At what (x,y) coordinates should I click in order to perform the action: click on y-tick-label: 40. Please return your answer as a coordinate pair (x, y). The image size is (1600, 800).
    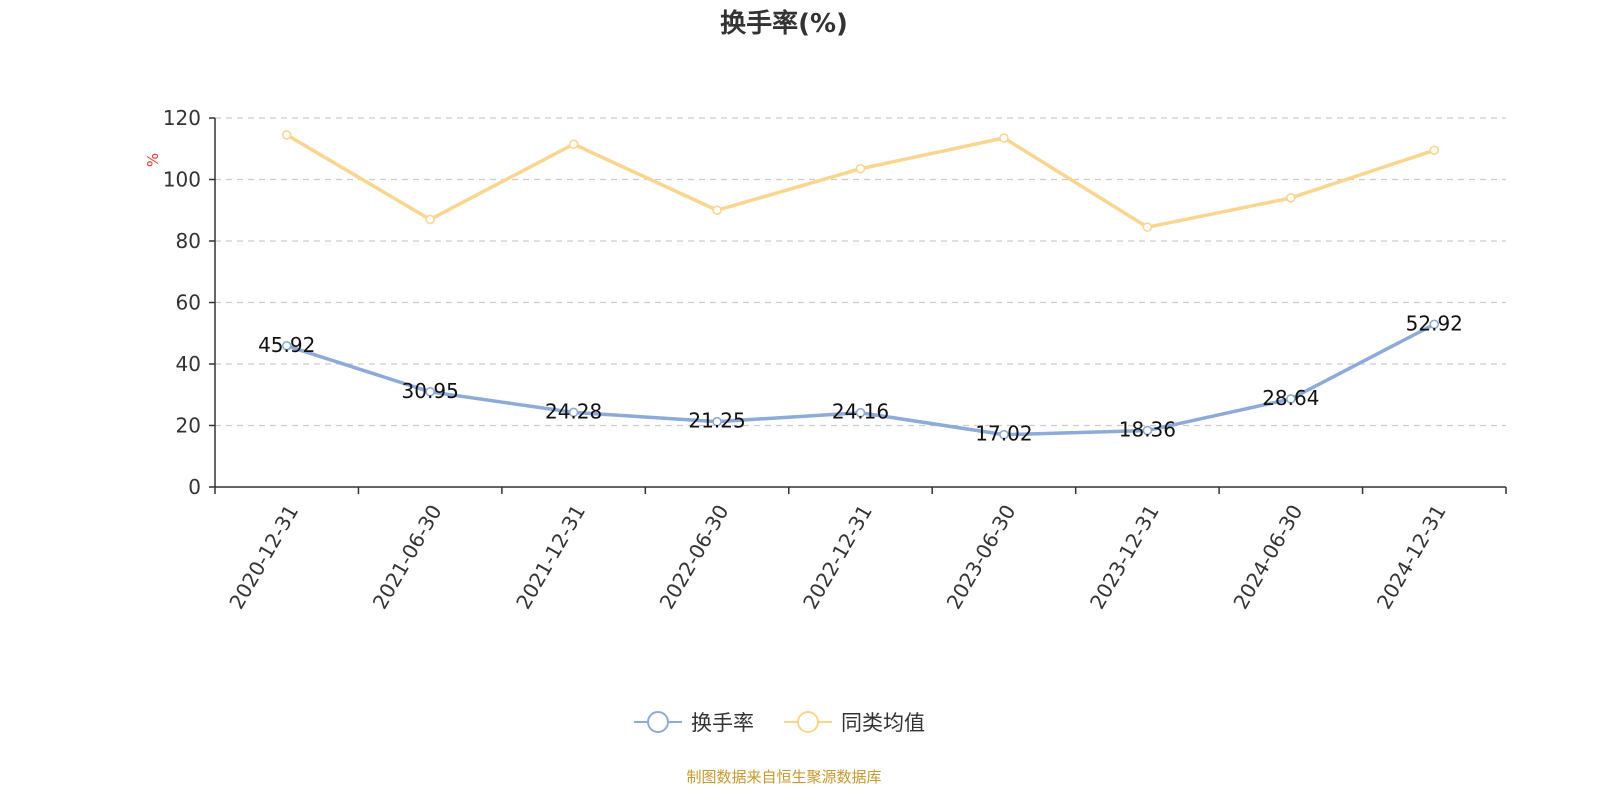
    Looking at the image, I should click on (188, 364).